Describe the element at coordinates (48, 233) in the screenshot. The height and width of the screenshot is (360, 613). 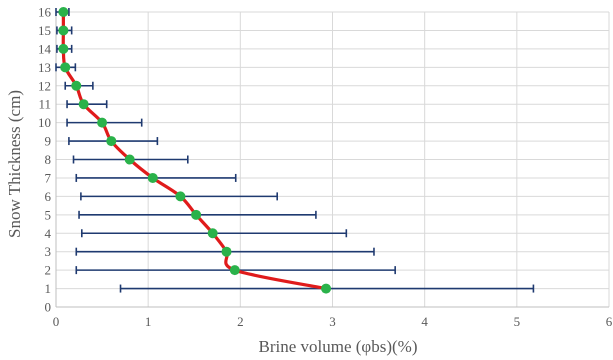
I see `y-tick-label: 4` at that location.